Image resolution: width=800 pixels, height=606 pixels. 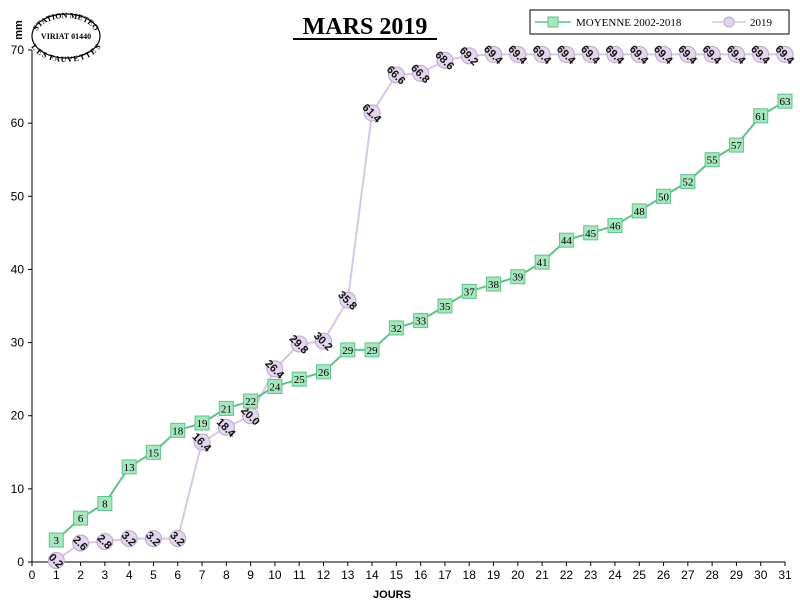 I want to click on data-label: 66.8, so click(x=420, y=74).